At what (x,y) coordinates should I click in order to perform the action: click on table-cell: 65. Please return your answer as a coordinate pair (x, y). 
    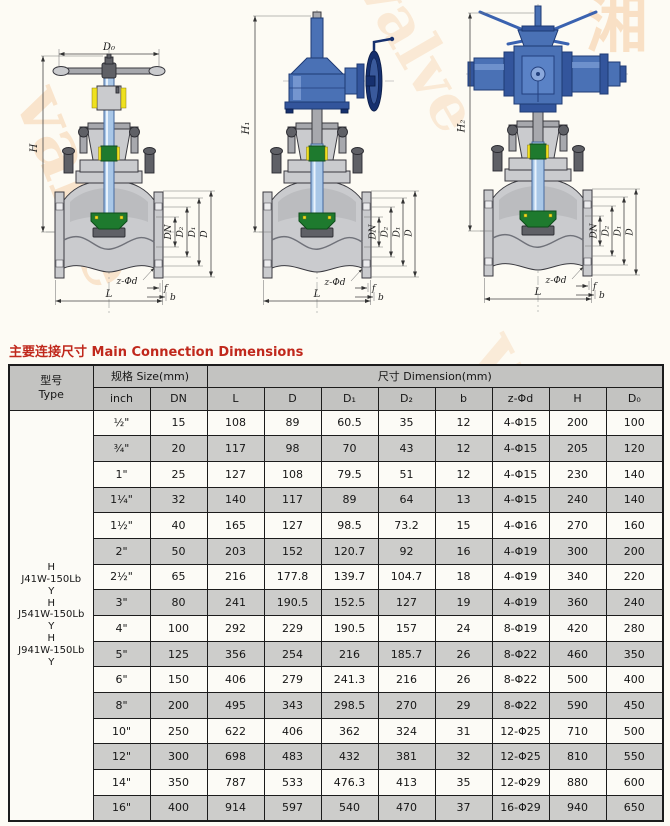
    Looking at the image, I should click on (178, 577).